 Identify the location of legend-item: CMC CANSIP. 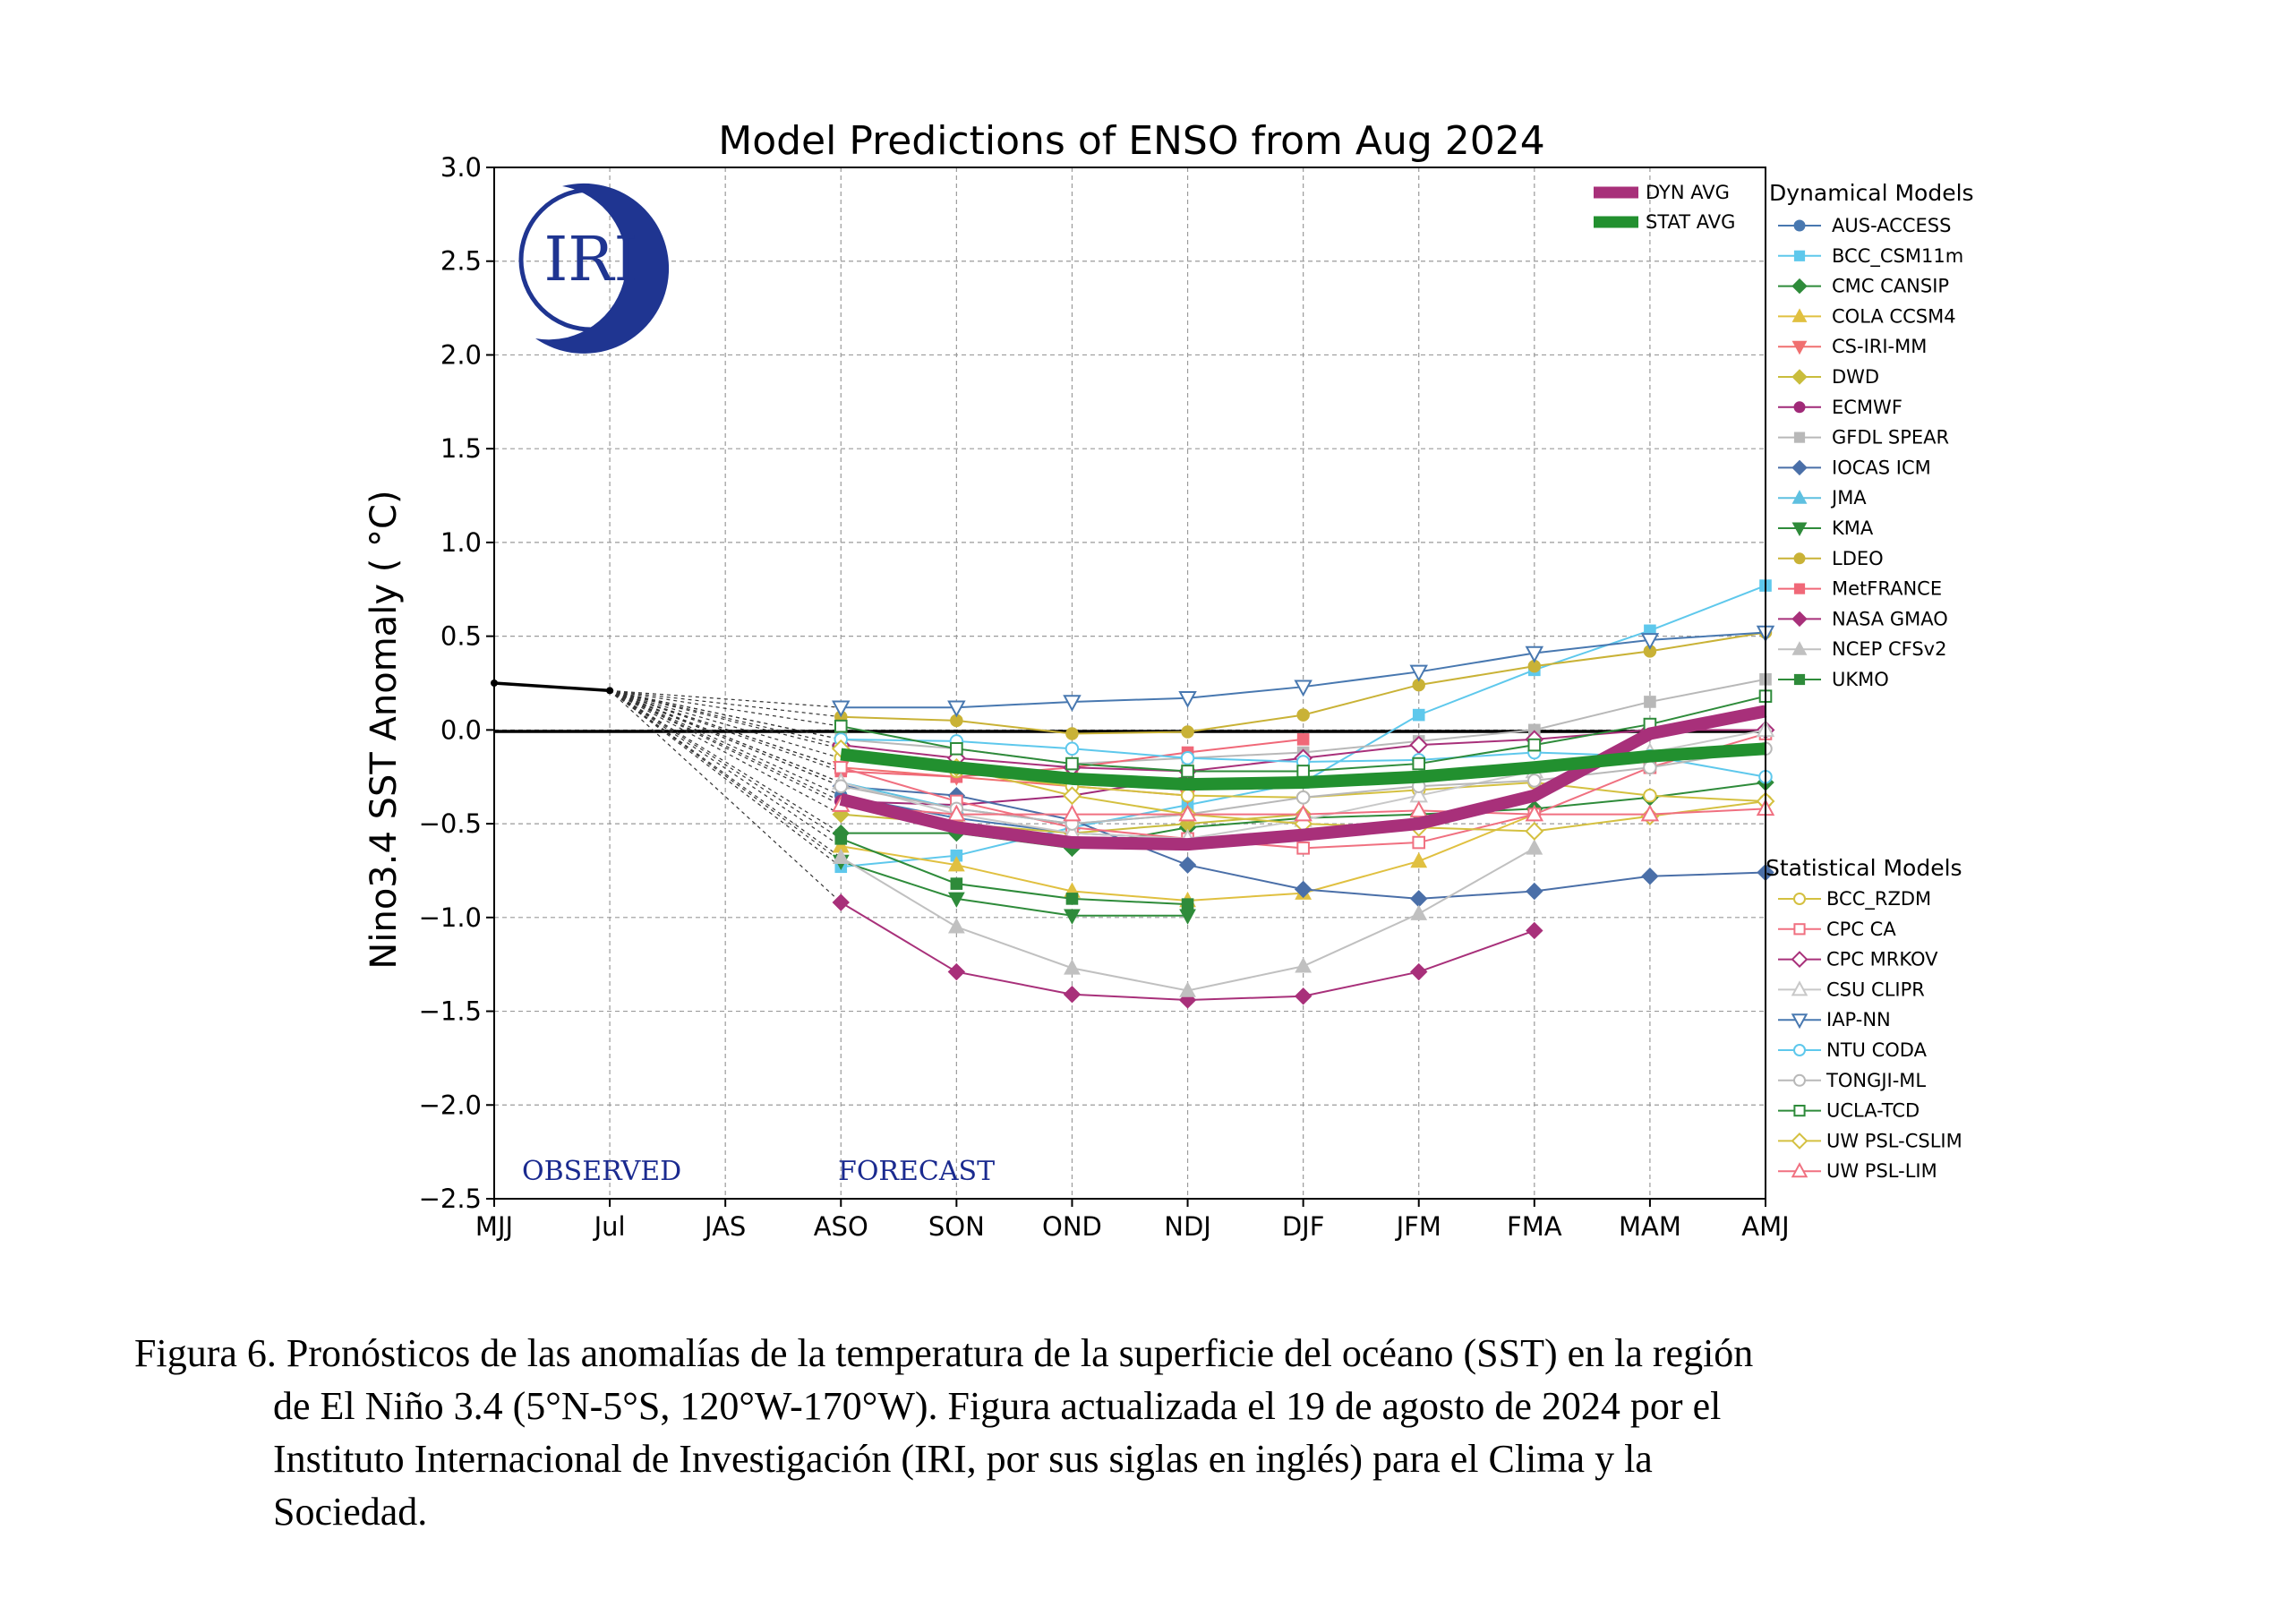
(1863, 286).